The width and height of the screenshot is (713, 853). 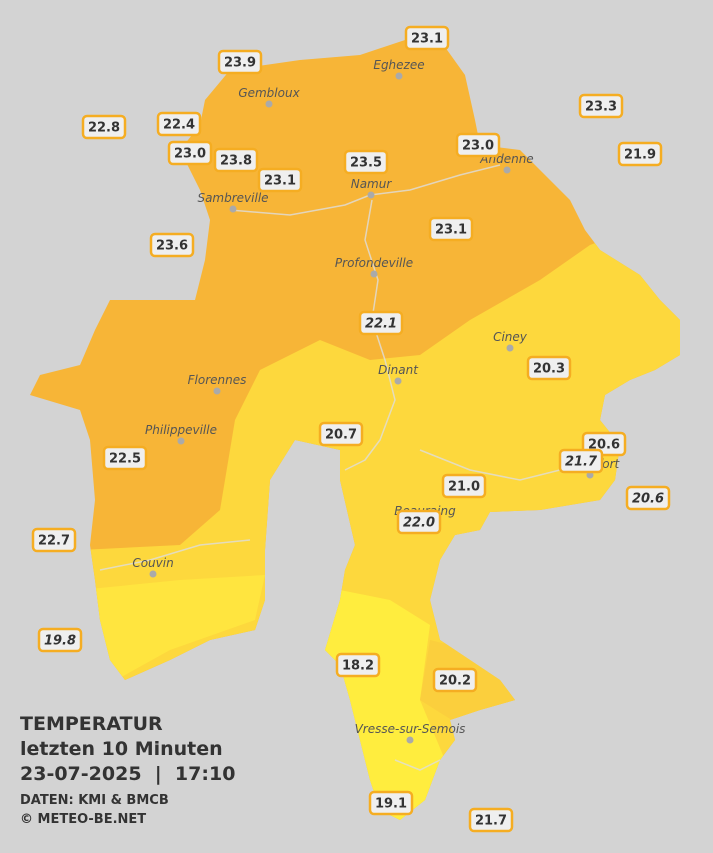 I want to click on city-label: Ciney, so click(x=510, y=337).